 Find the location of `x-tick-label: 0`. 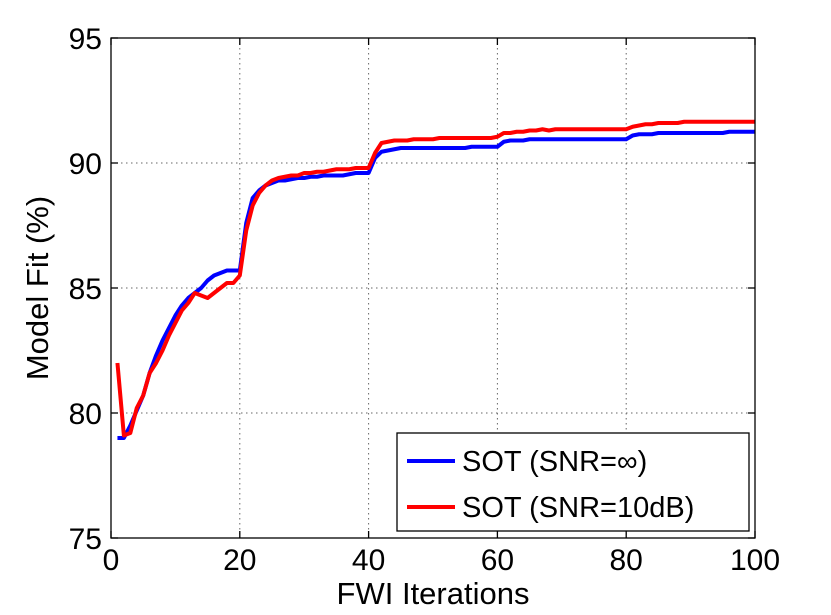

x-tick-label: 0 is located at coordinates (111, 560).